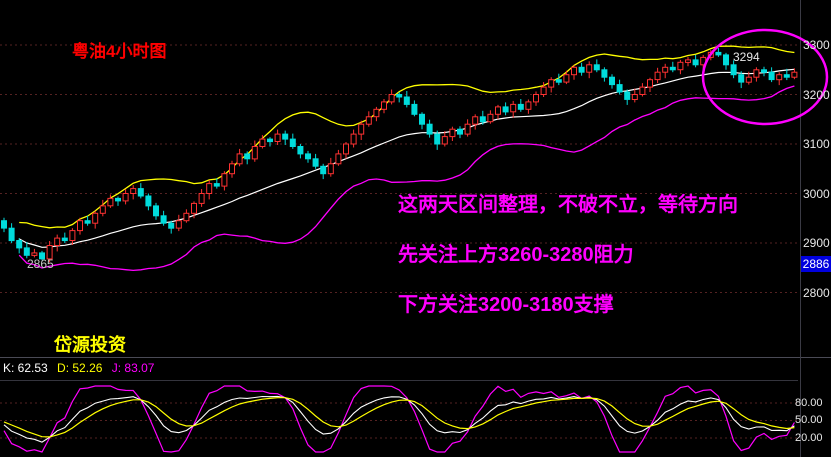 The width and height of the screenshot is (831, 457). I want to click on watermark: 岱源投资, so click(90, 345).